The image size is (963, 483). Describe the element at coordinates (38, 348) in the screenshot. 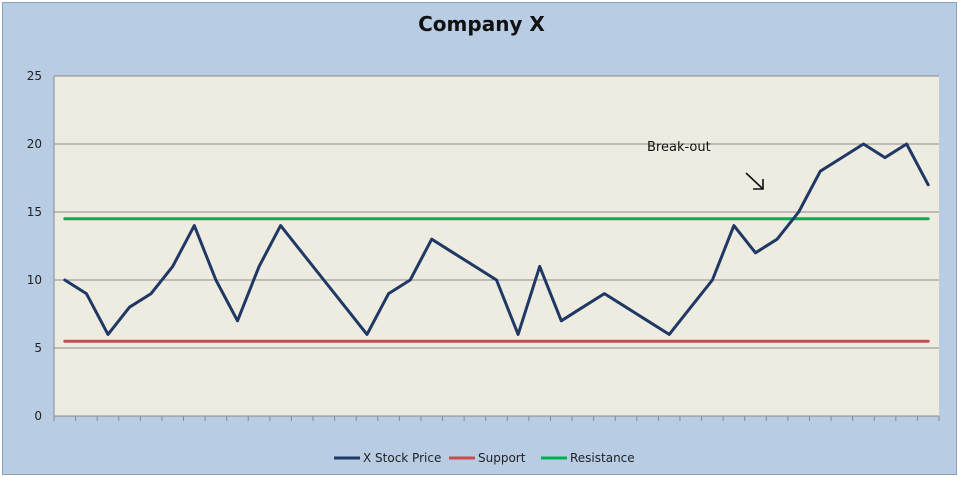

I see `y-tick-label-5: 5` at that location.